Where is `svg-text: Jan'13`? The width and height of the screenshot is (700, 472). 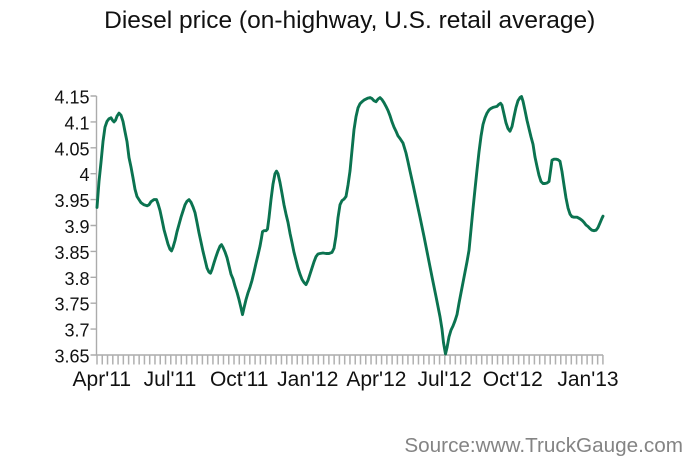 svg-text: Jan'13 is located at coordinates (587, 379).